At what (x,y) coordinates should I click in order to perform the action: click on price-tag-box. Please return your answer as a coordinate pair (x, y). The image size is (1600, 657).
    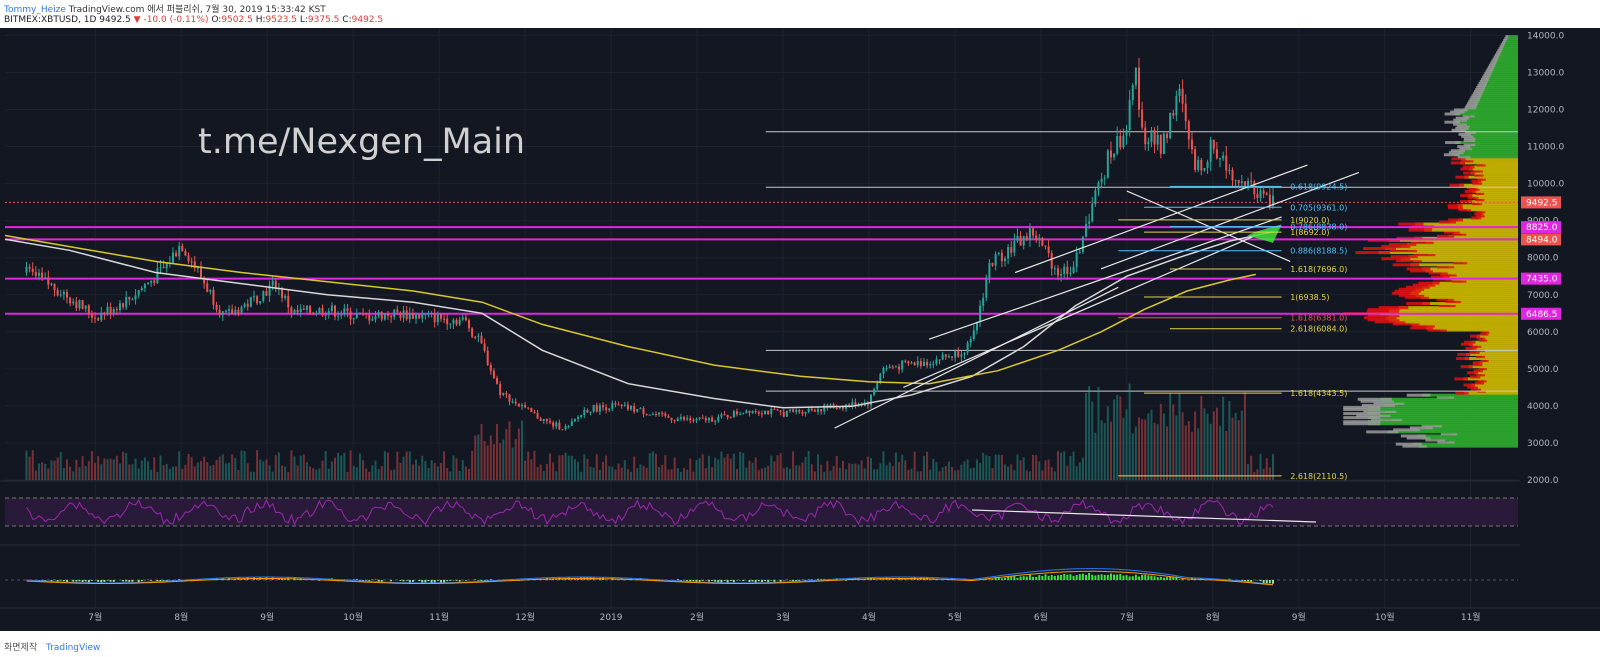
    Looking at the image, I should click on (1541, 227).